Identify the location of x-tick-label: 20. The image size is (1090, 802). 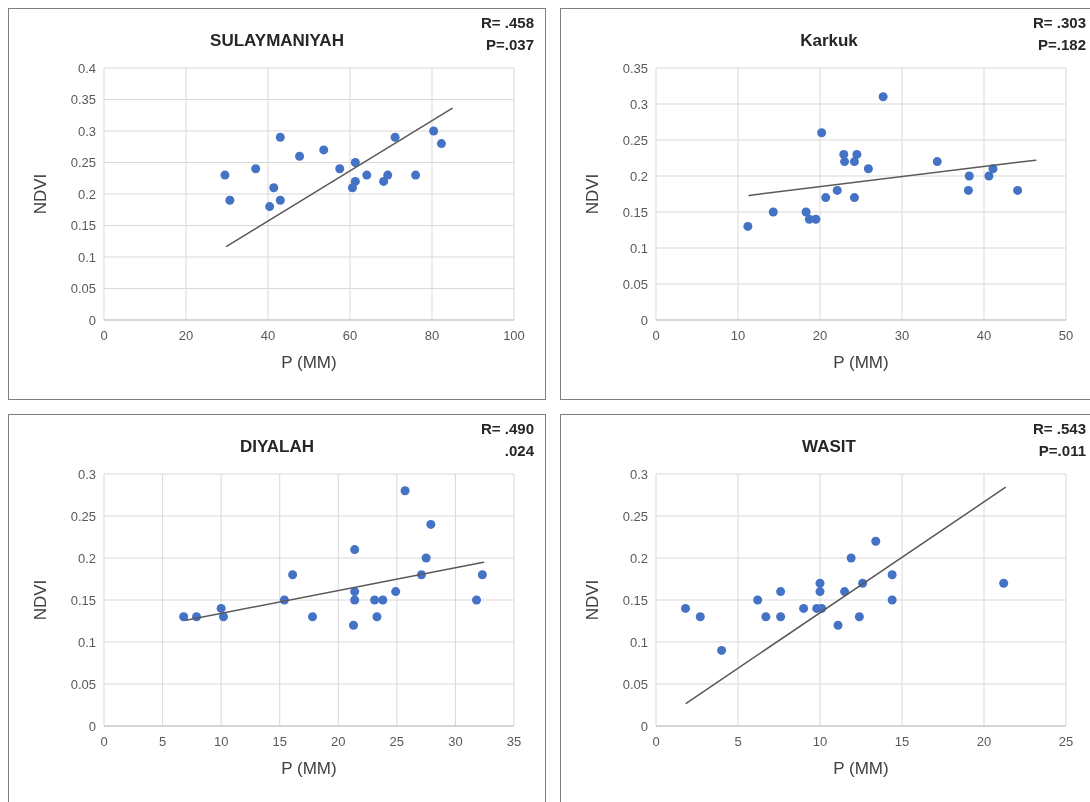
(984, 741).